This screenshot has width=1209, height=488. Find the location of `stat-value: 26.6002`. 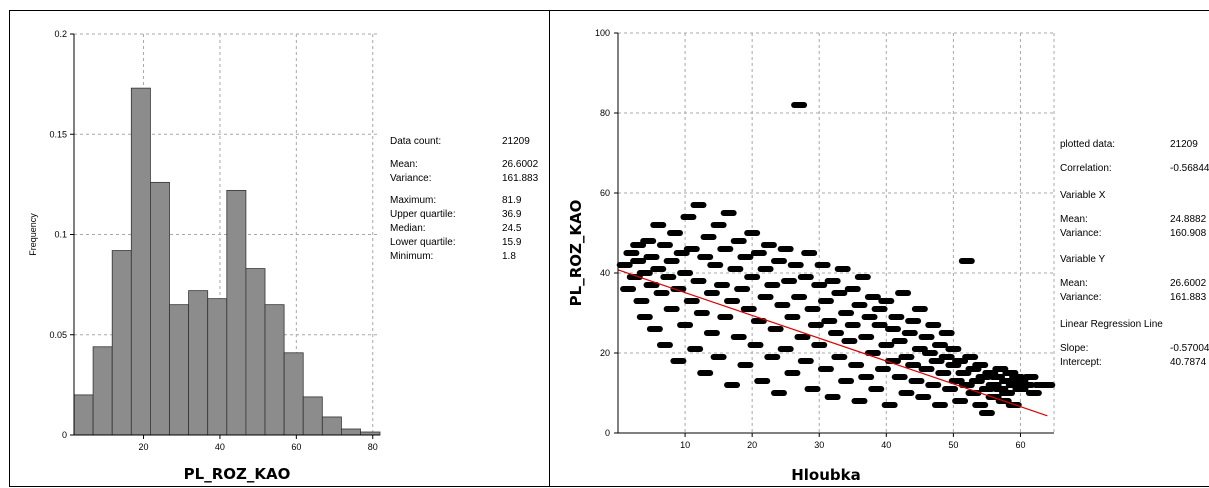

stat-value: 26.6002 is located at coordinates (520, 164).